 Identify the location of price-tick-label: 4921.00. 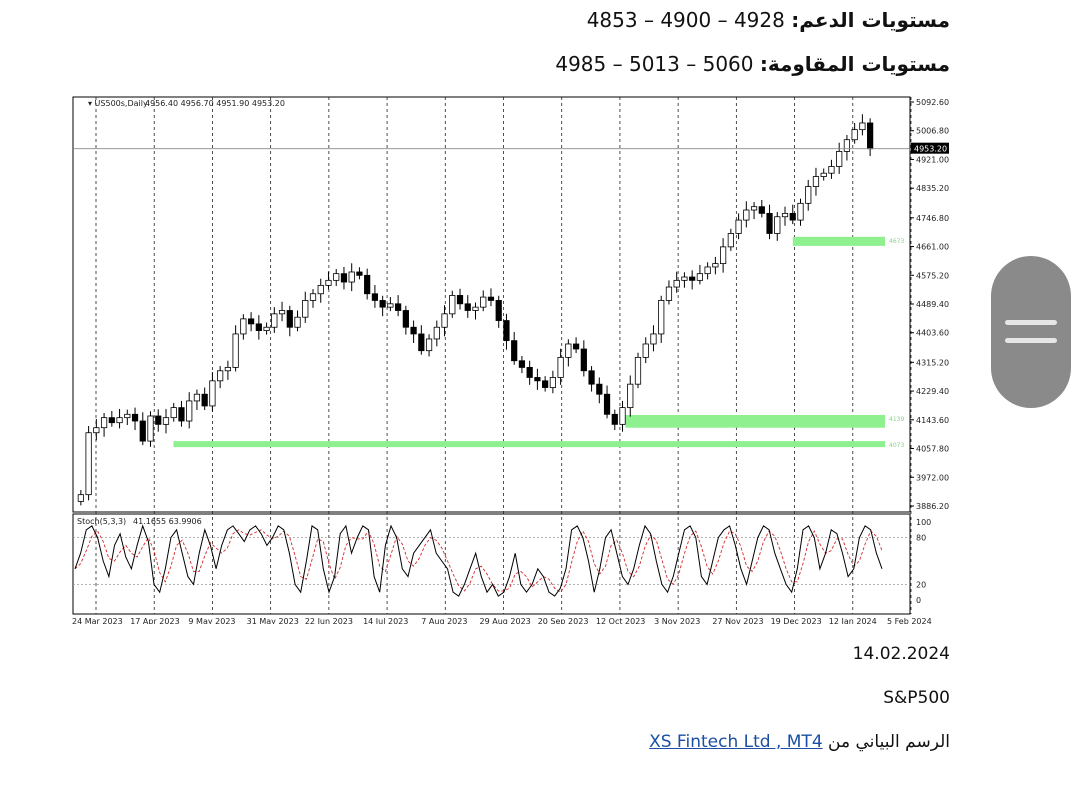
(932, 159).